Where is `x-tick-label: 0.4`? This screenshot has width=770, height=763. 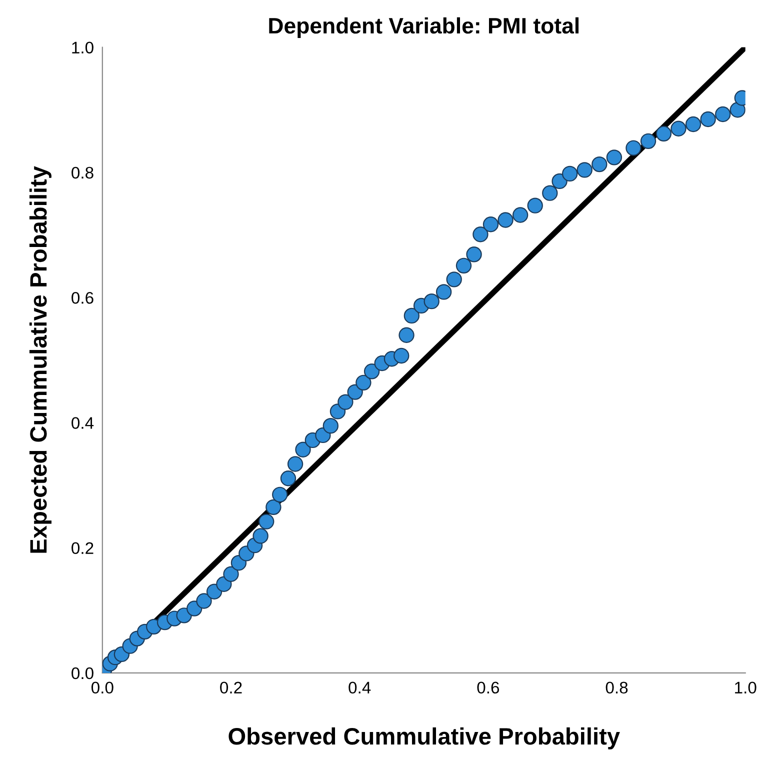
x-tick-label: 0.4 is located at coordinates (359, 688).